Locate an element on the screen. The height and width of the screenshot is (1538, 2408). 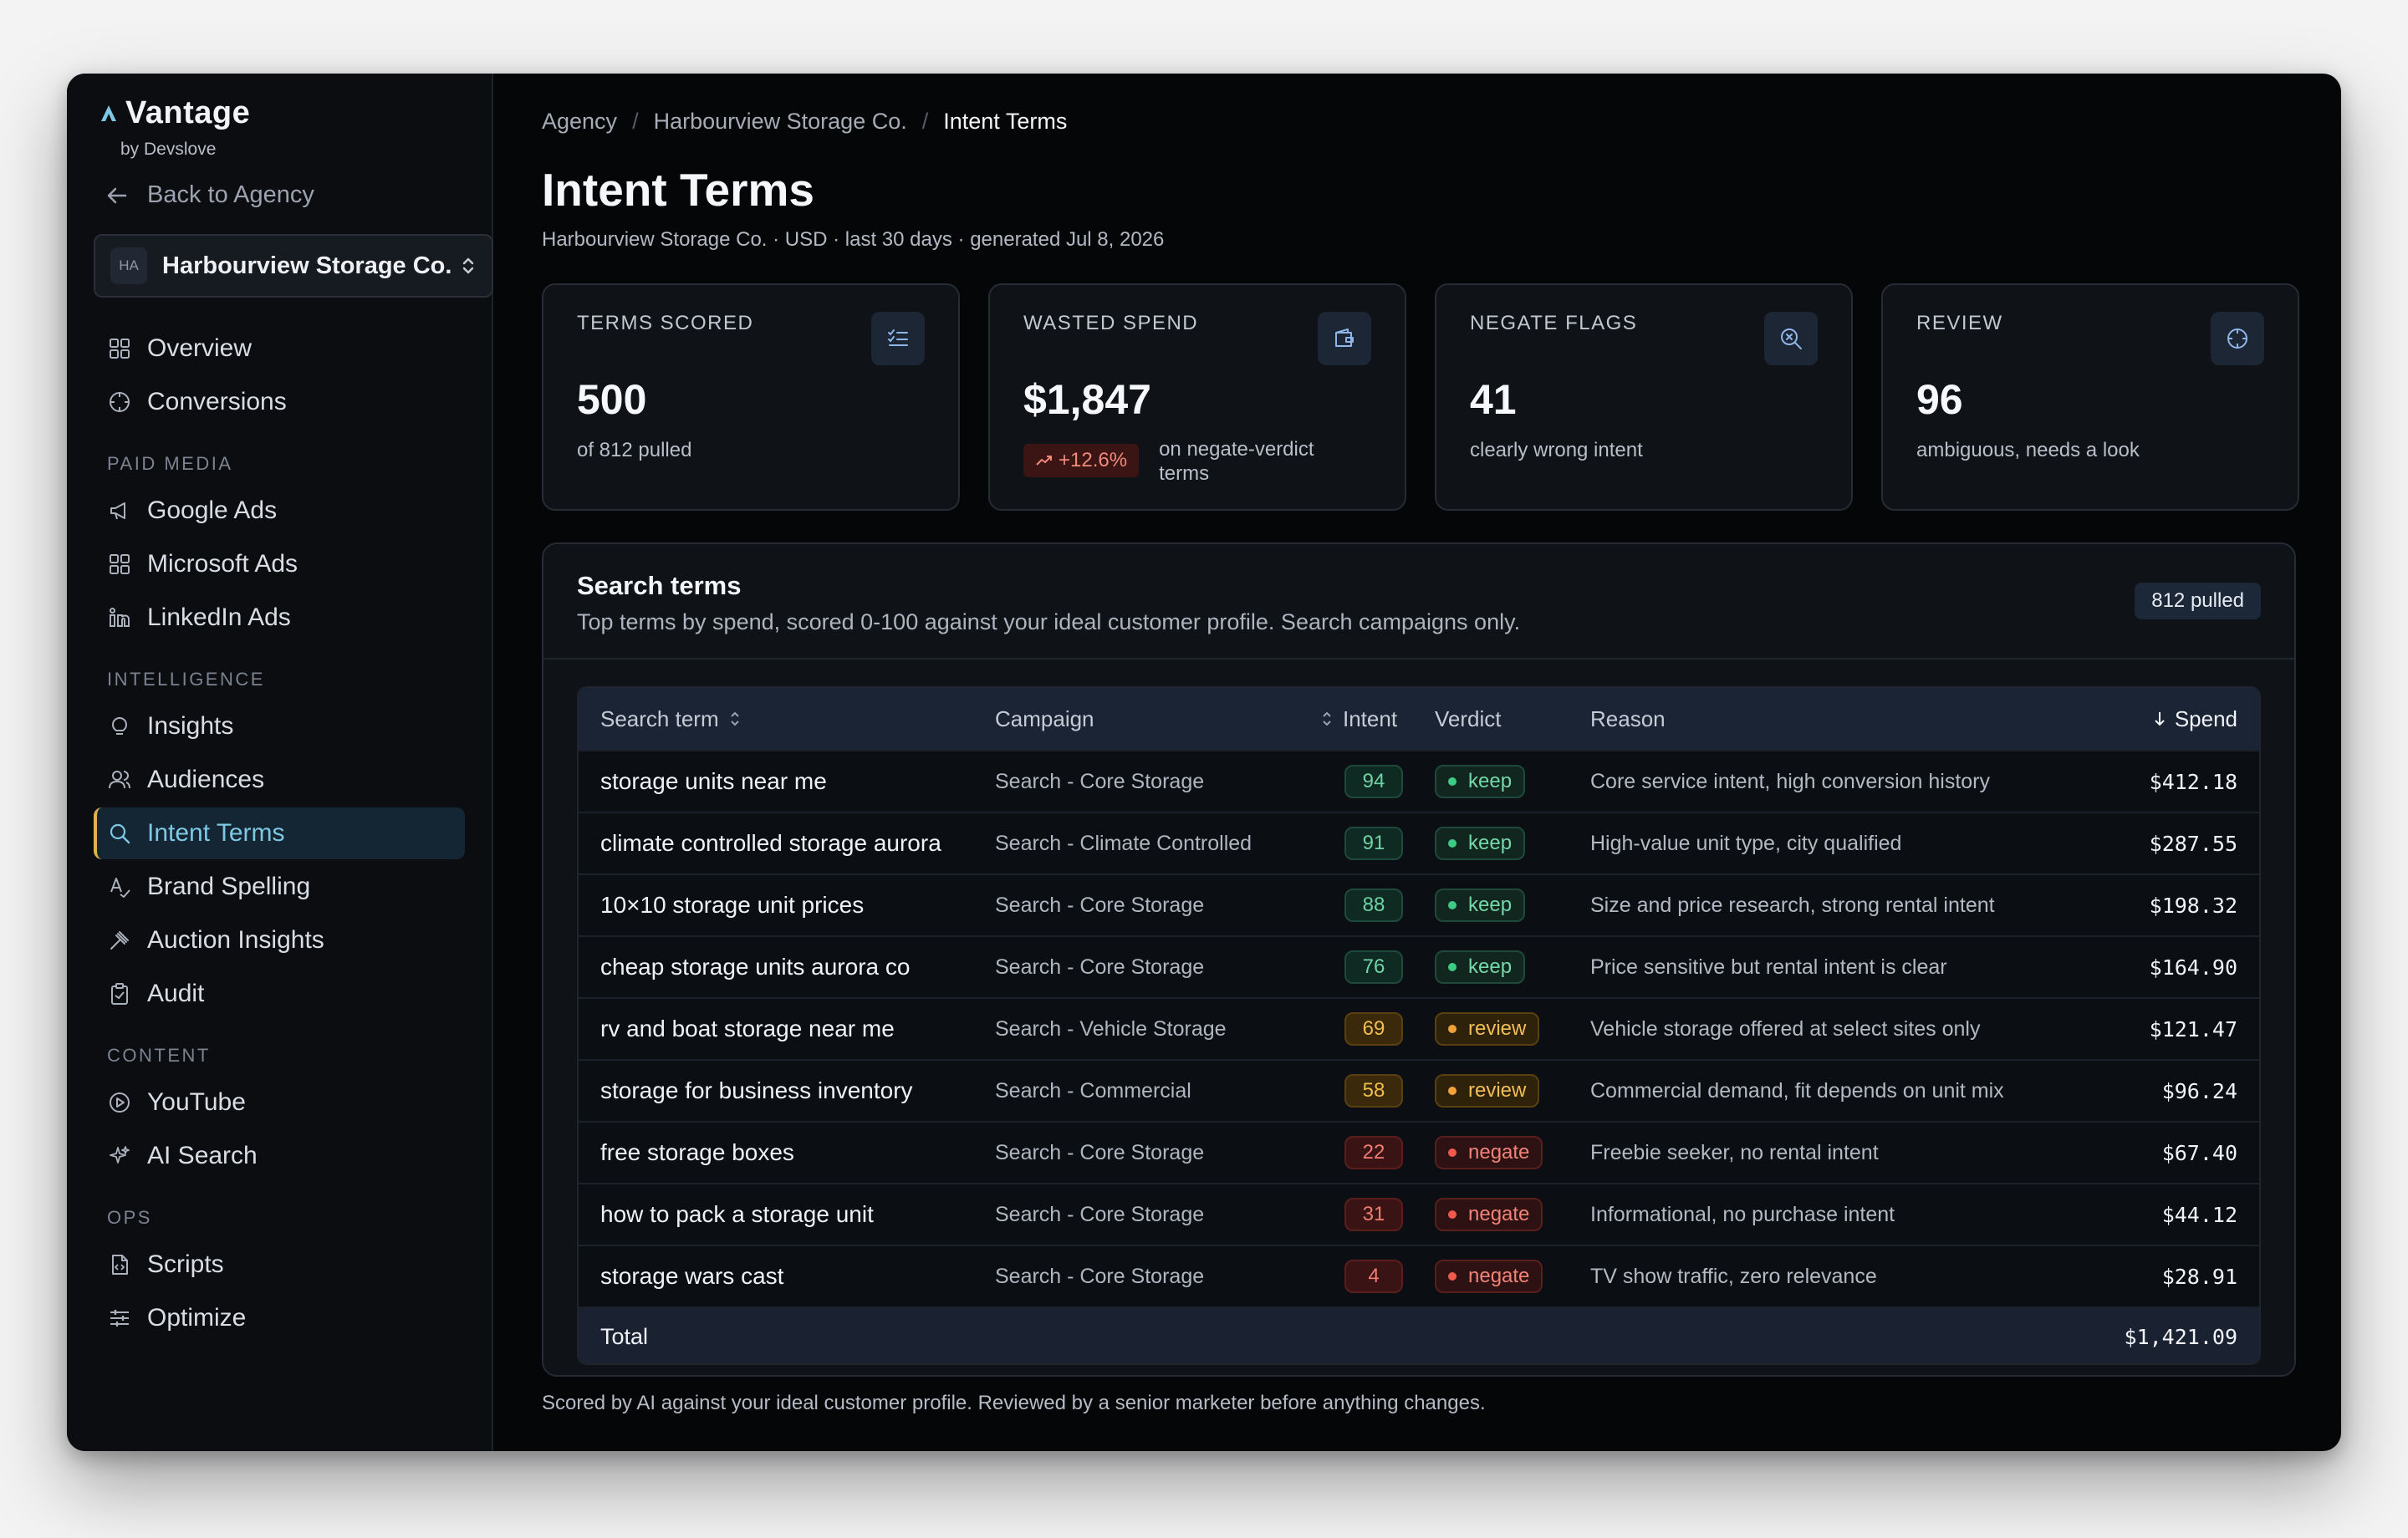
sidebar-item-ai-search: AI Search is located at coordinates (279, 1156).